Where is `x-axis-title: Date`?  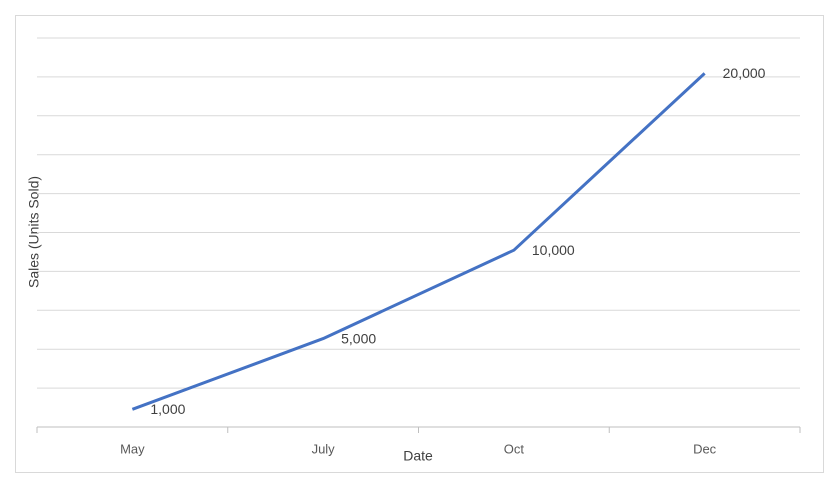 x-axis-title: Date is located at coordinates (418, 456).